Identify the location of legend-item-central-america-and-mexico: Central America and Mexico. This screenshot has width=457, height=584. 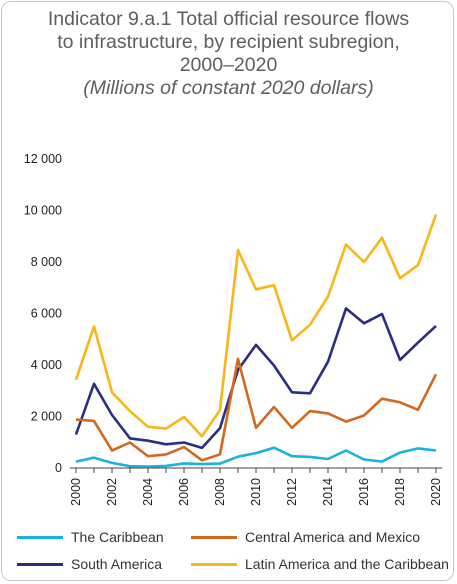
(305, 537).